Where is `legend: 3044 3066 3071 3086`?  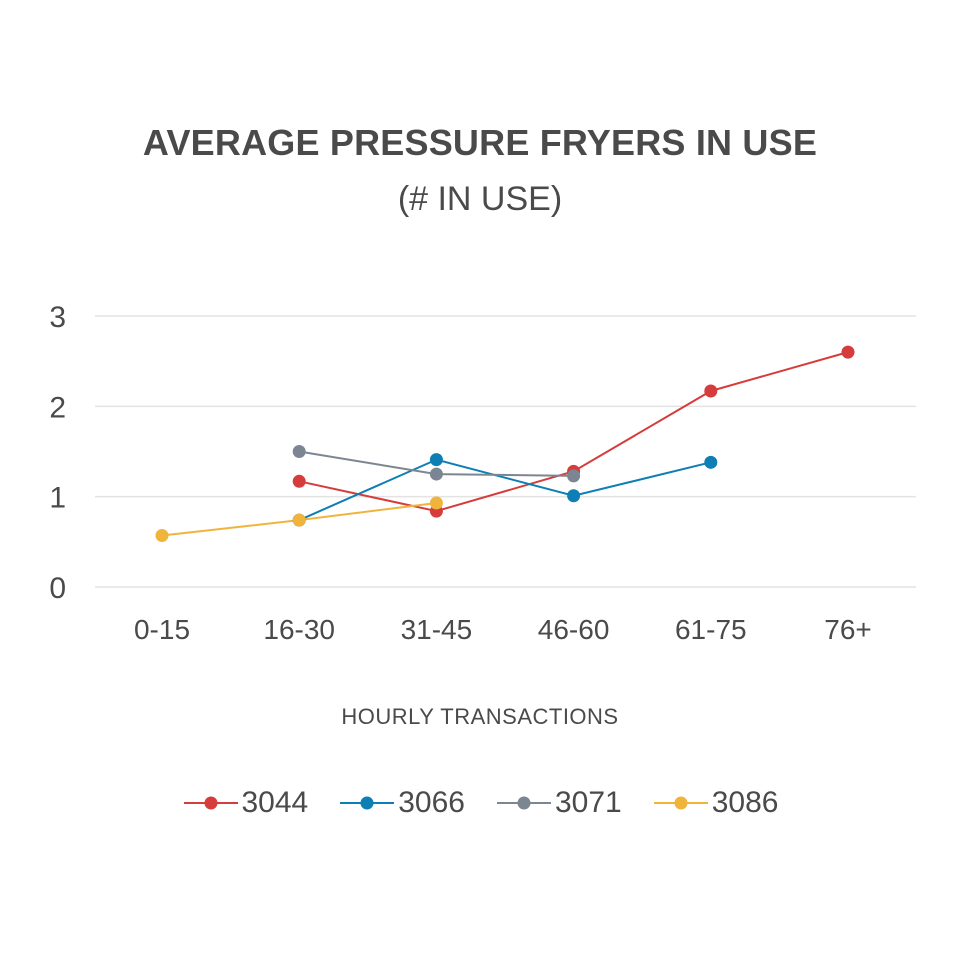
legend: 3044 3066 3071 3086 is located at coordinates (480, 803).